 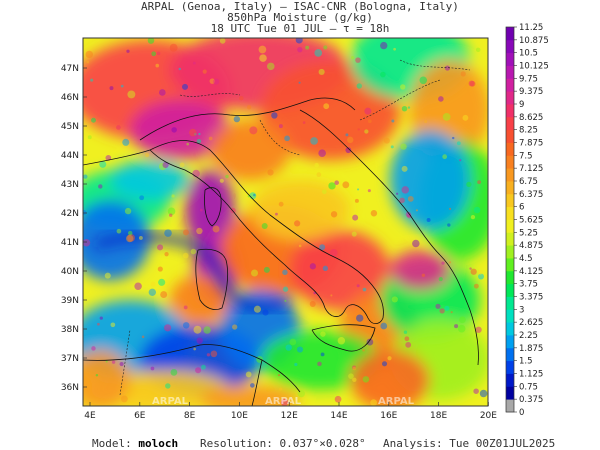 What do you see at coordinates (140, 416) in the screenshot?
I see `longitude-label: 6E` at bounding box center [140, 416].